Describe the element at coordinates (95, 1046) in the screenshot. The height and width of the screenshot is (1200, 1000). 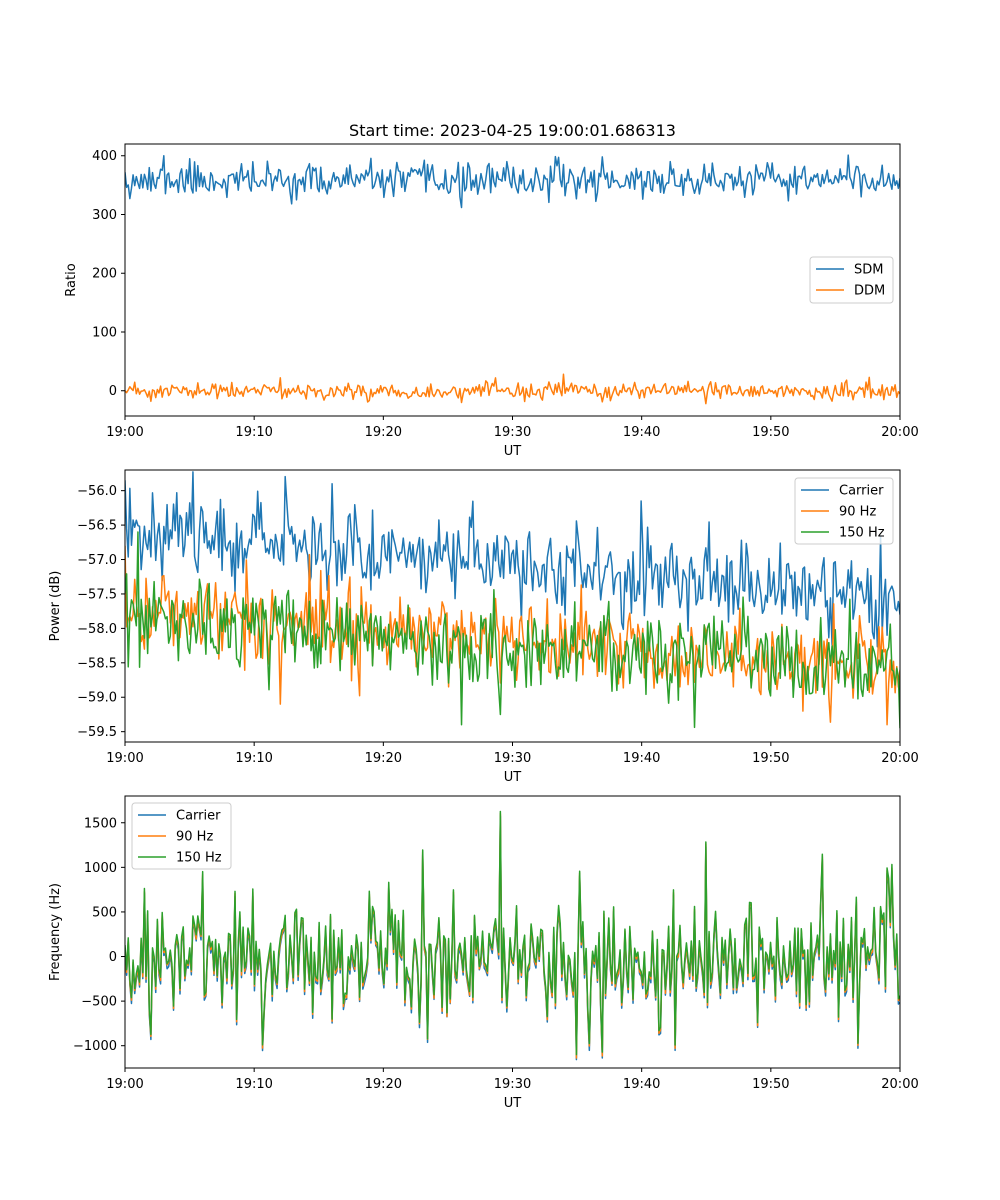
I see `y-tick-label: −1000` at that location.